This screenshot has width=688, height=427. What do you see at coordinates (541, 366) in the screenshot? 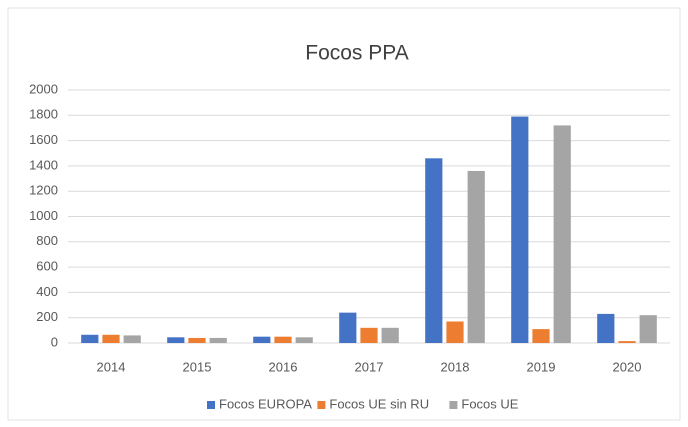
I see `x-tick-label: 2019` at bounding box center [541, 366].